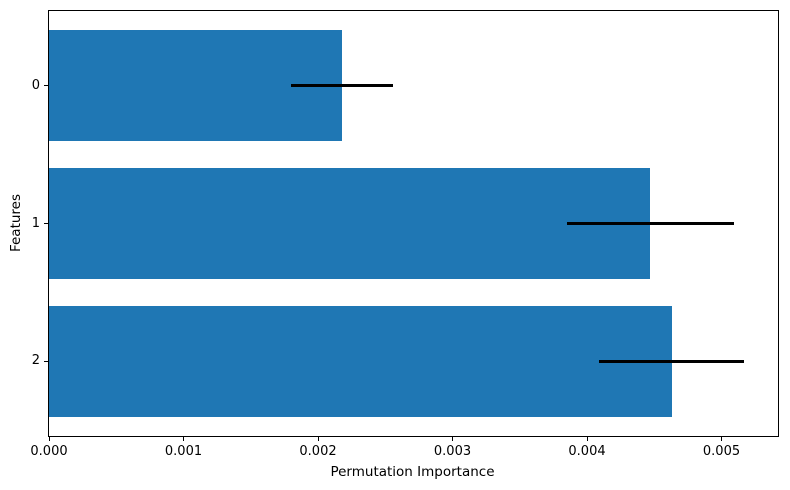 The height and width of the screenshot is (490, 790). I want to click on x-tick-label: 0.001, so click(183, 451).